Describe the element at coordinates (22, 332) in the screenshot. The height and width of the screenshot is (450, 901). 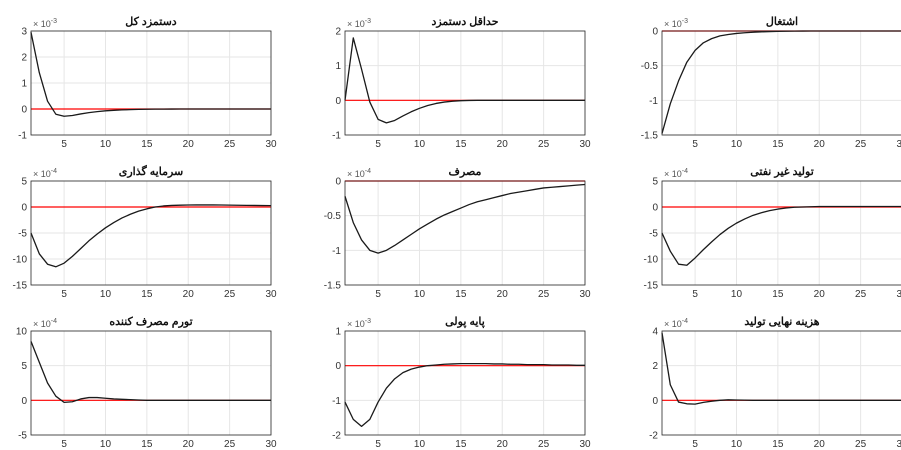
I see `y-tick-label: 10` at that location.